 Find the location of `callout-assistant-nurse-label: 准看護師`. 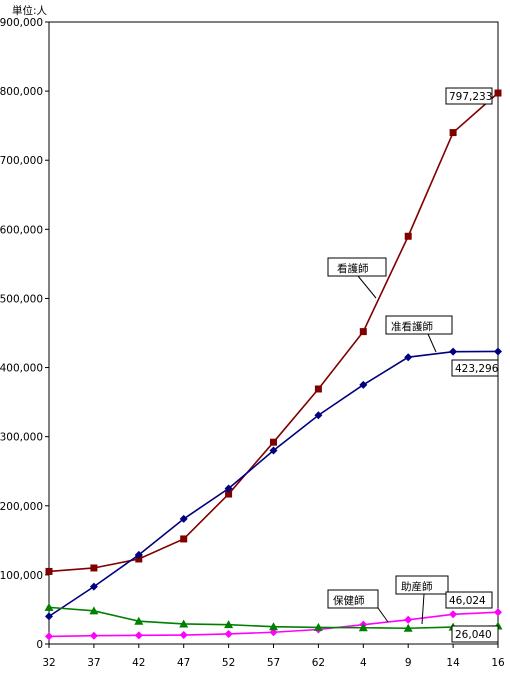

callout-assistant-nurse-label: 准看護師 is located at coordinates (412, 326).